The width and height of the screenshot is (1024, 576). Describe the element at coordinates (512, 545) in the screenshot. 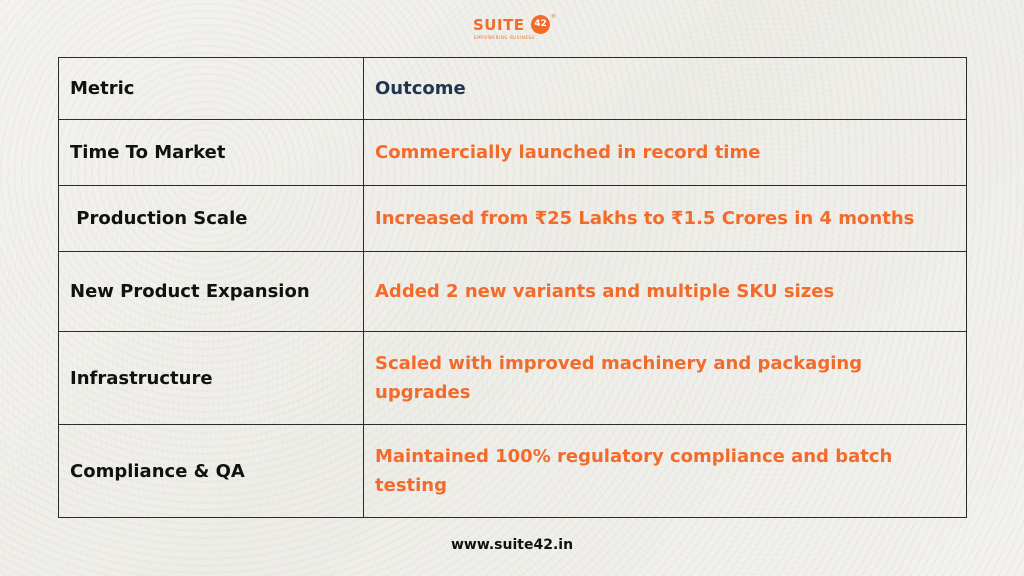

I see `website-link: www.suite42.in` at that location.